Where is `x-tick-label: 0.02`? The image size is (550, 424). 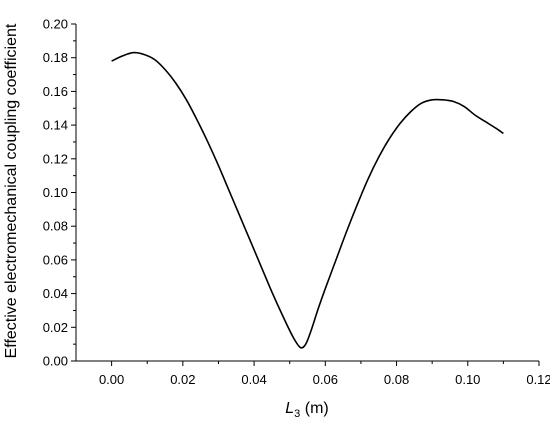
x-tick-label: 0.02 is located at coordinates (182, 379).